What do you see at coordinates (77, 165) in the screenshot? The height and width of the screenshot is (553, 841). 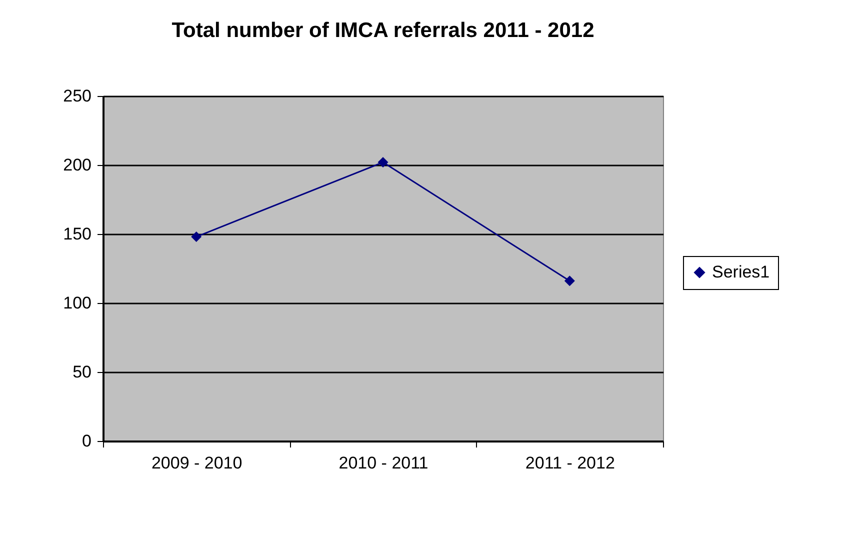 I see `y-tick-label: 200` at bounding box center [77, 165].